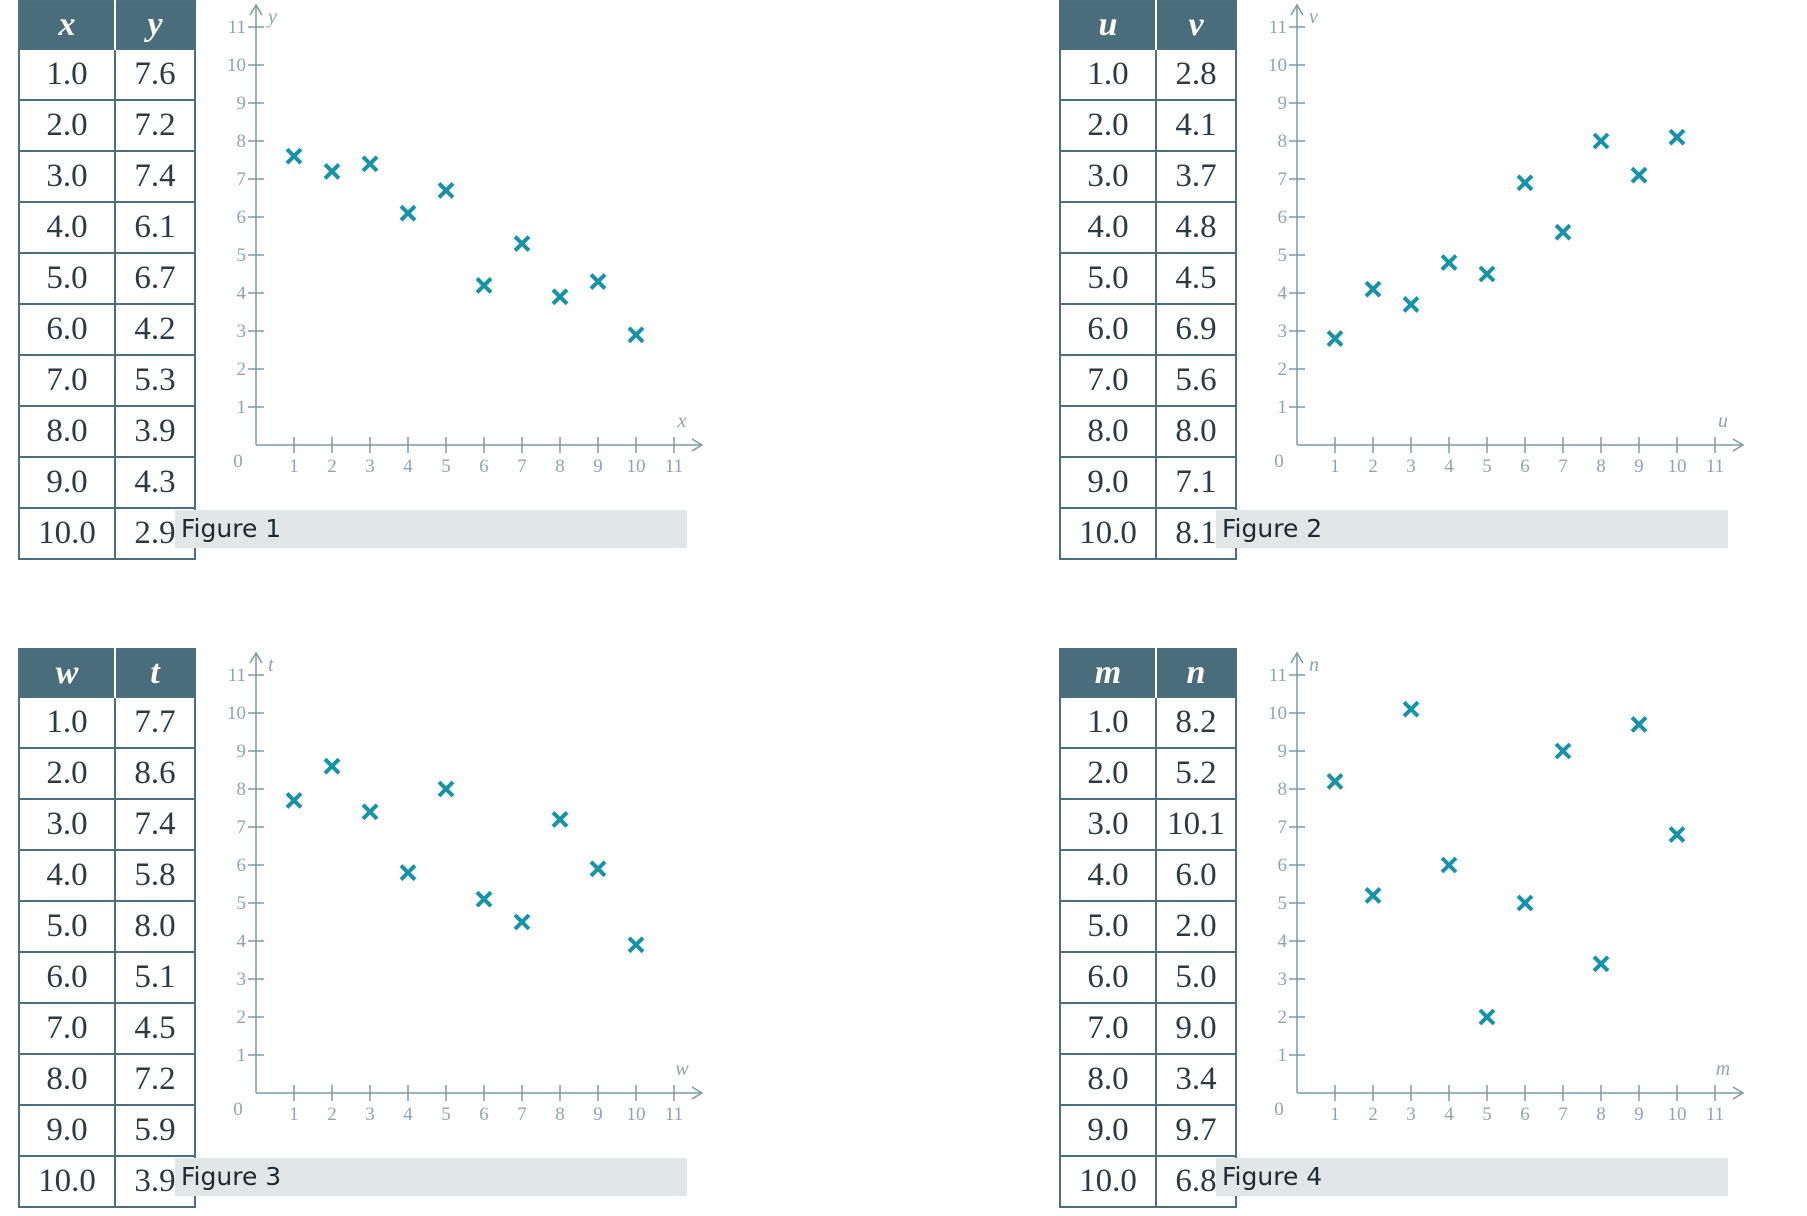 The width and height of the screenshot is (1807, 1216). Describe the element at coordinates (1196, 25) in the screenshot. I see `table-header-v: v` at that location.